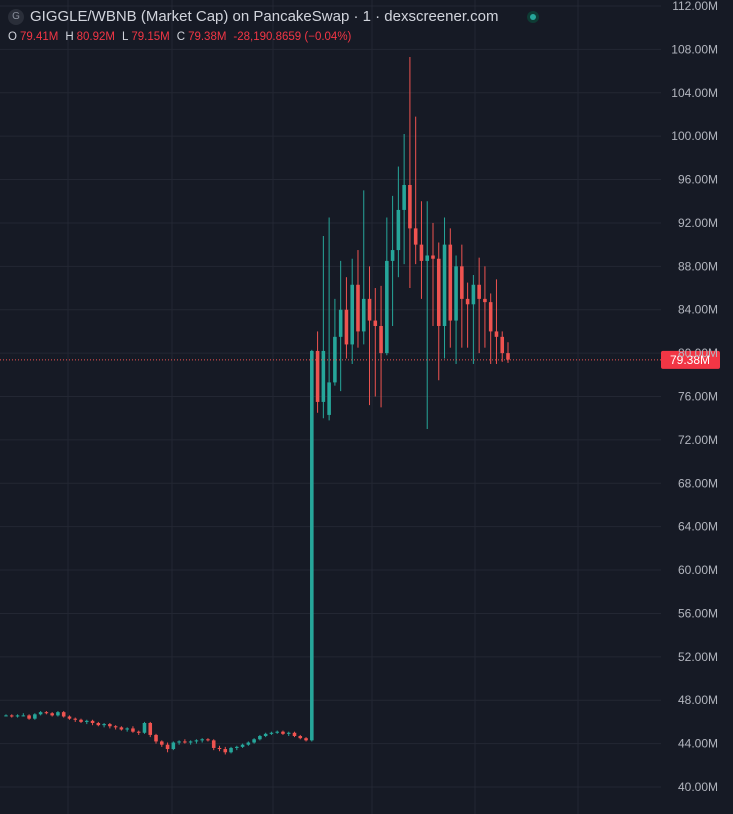 The image size is (733, 814). I want to click on price-tick-label: 40.00M, so click(698, 787).